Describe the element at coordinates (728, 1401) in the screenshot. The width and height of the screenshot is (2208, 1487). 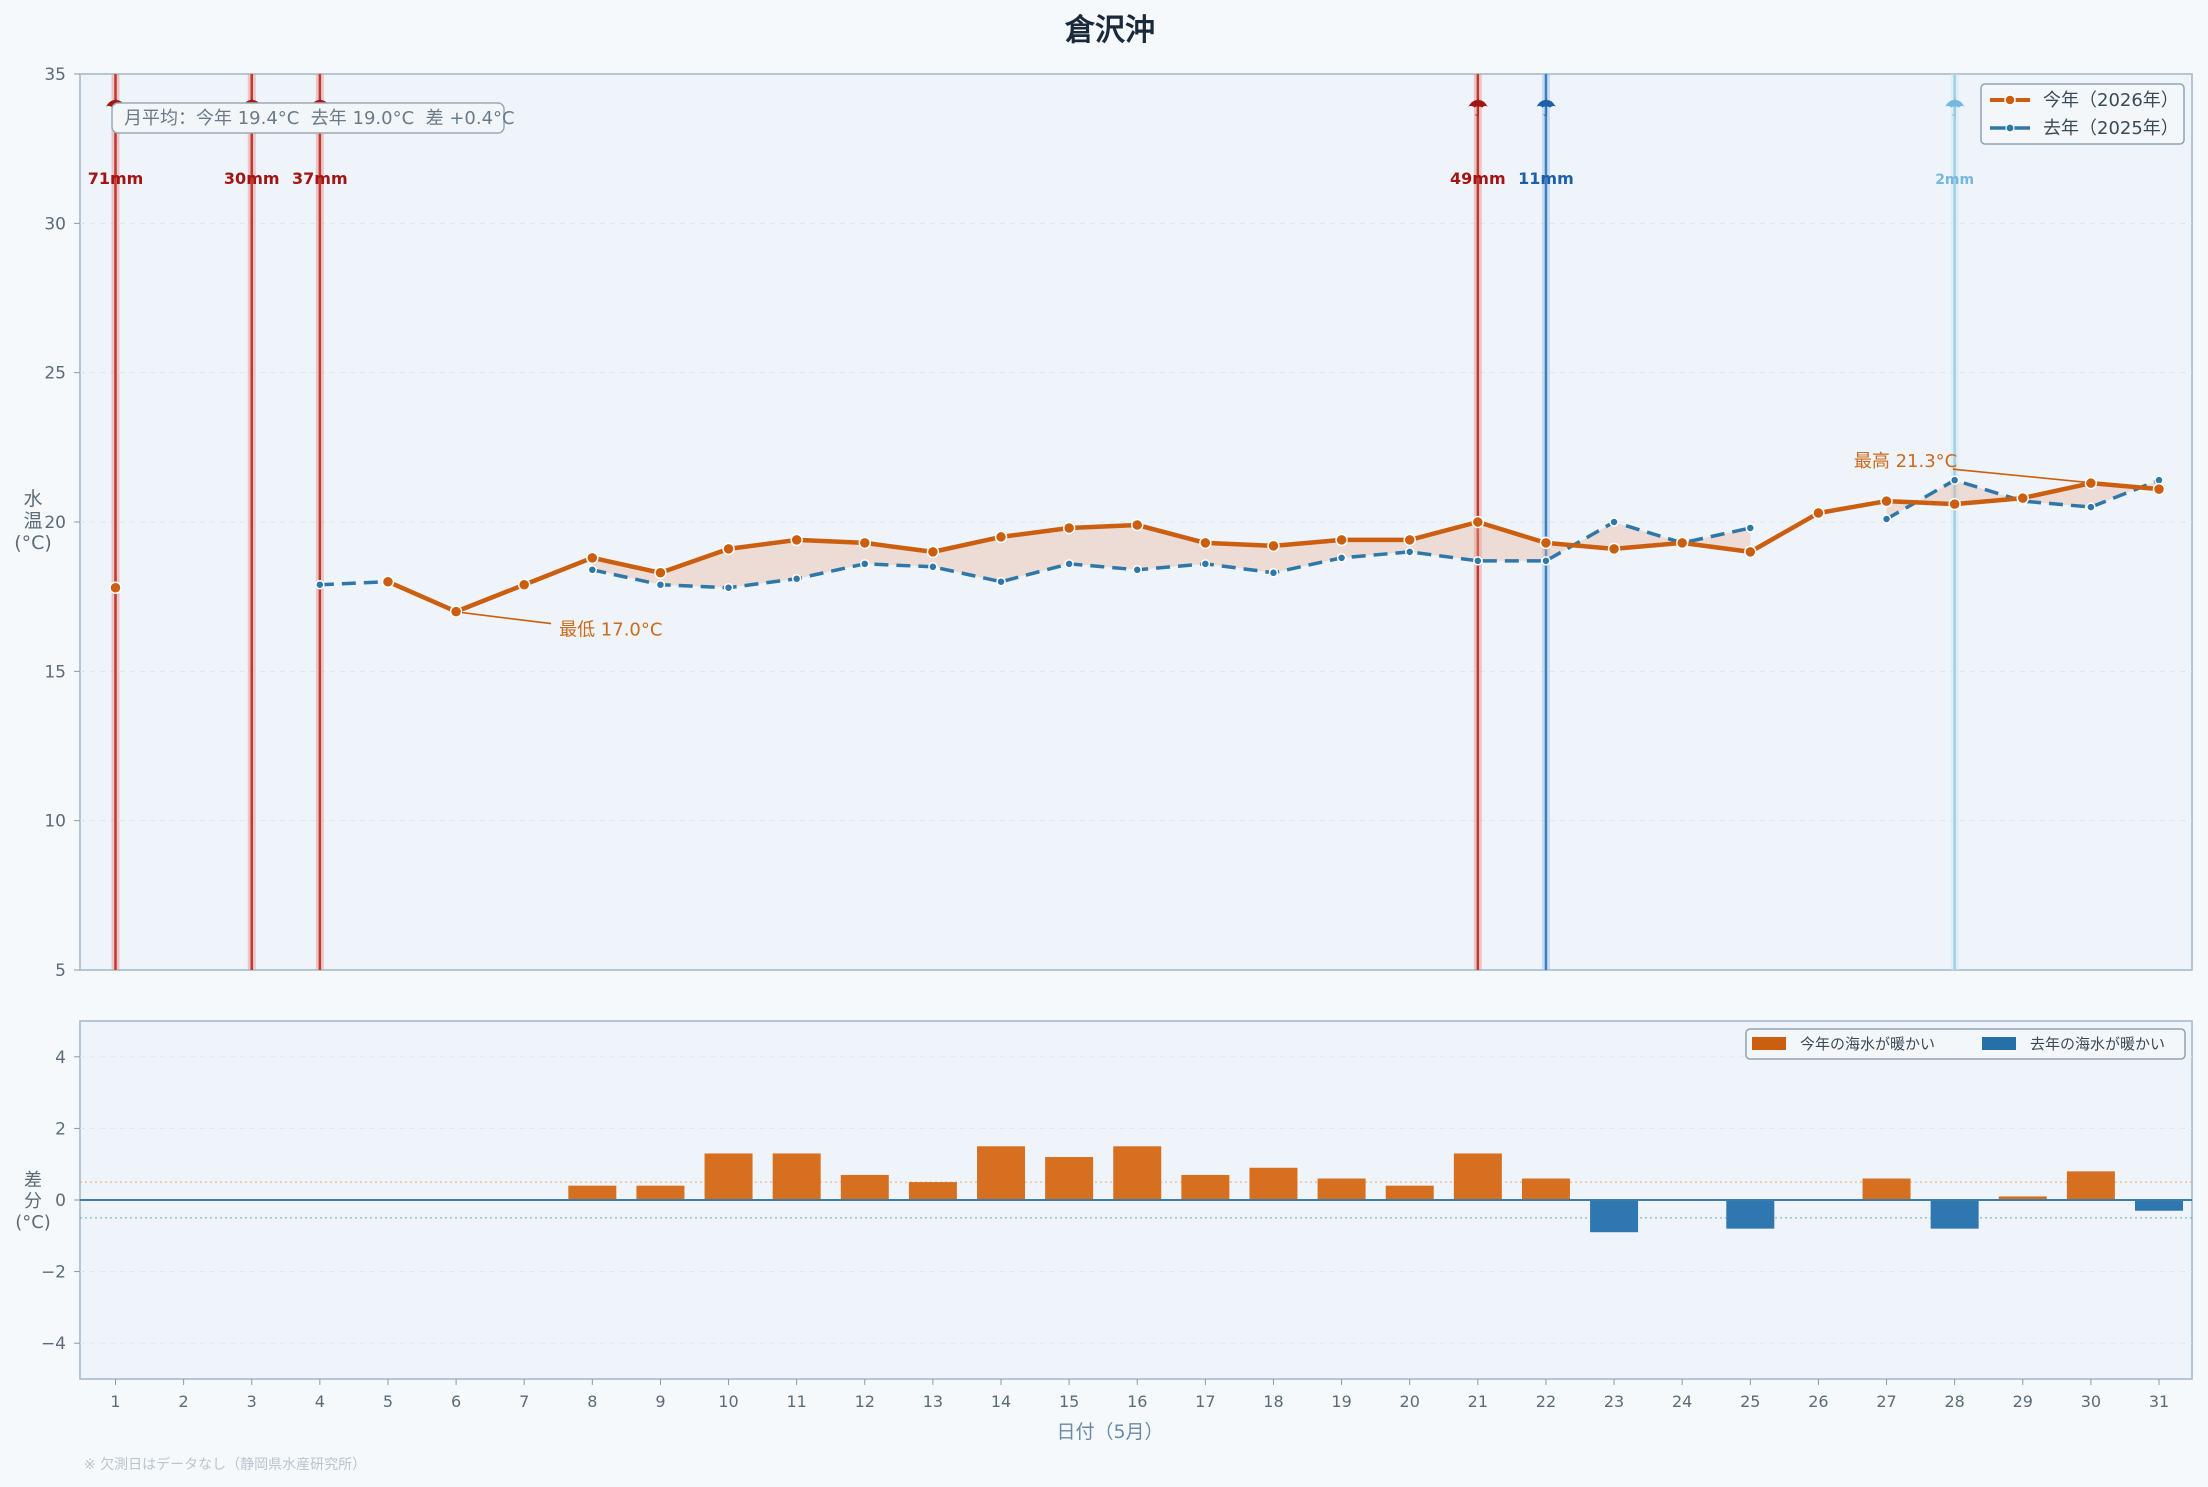
I see `x-tick-label: 10` at that location.